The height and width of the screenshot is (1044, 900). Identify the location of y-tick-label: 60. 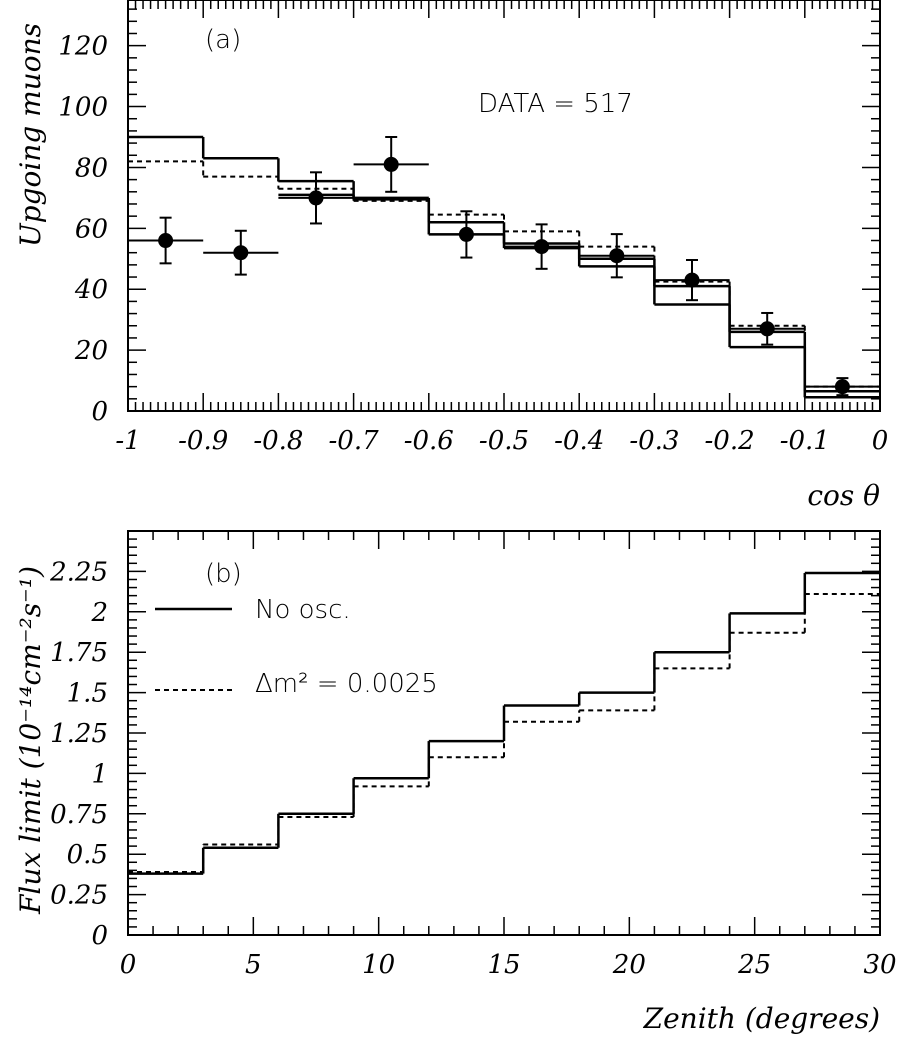
(91, 229).